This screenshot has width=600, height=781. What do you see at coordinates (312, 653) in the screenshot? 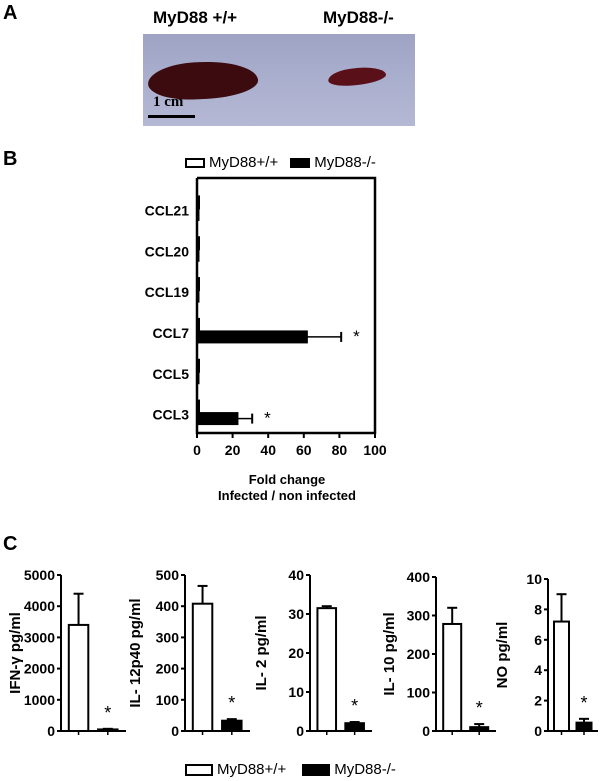
I see `panel-c-chart-3: 0 10 20 30 40 * IL- 2 pg/ml` at bounding box center [312, 653].